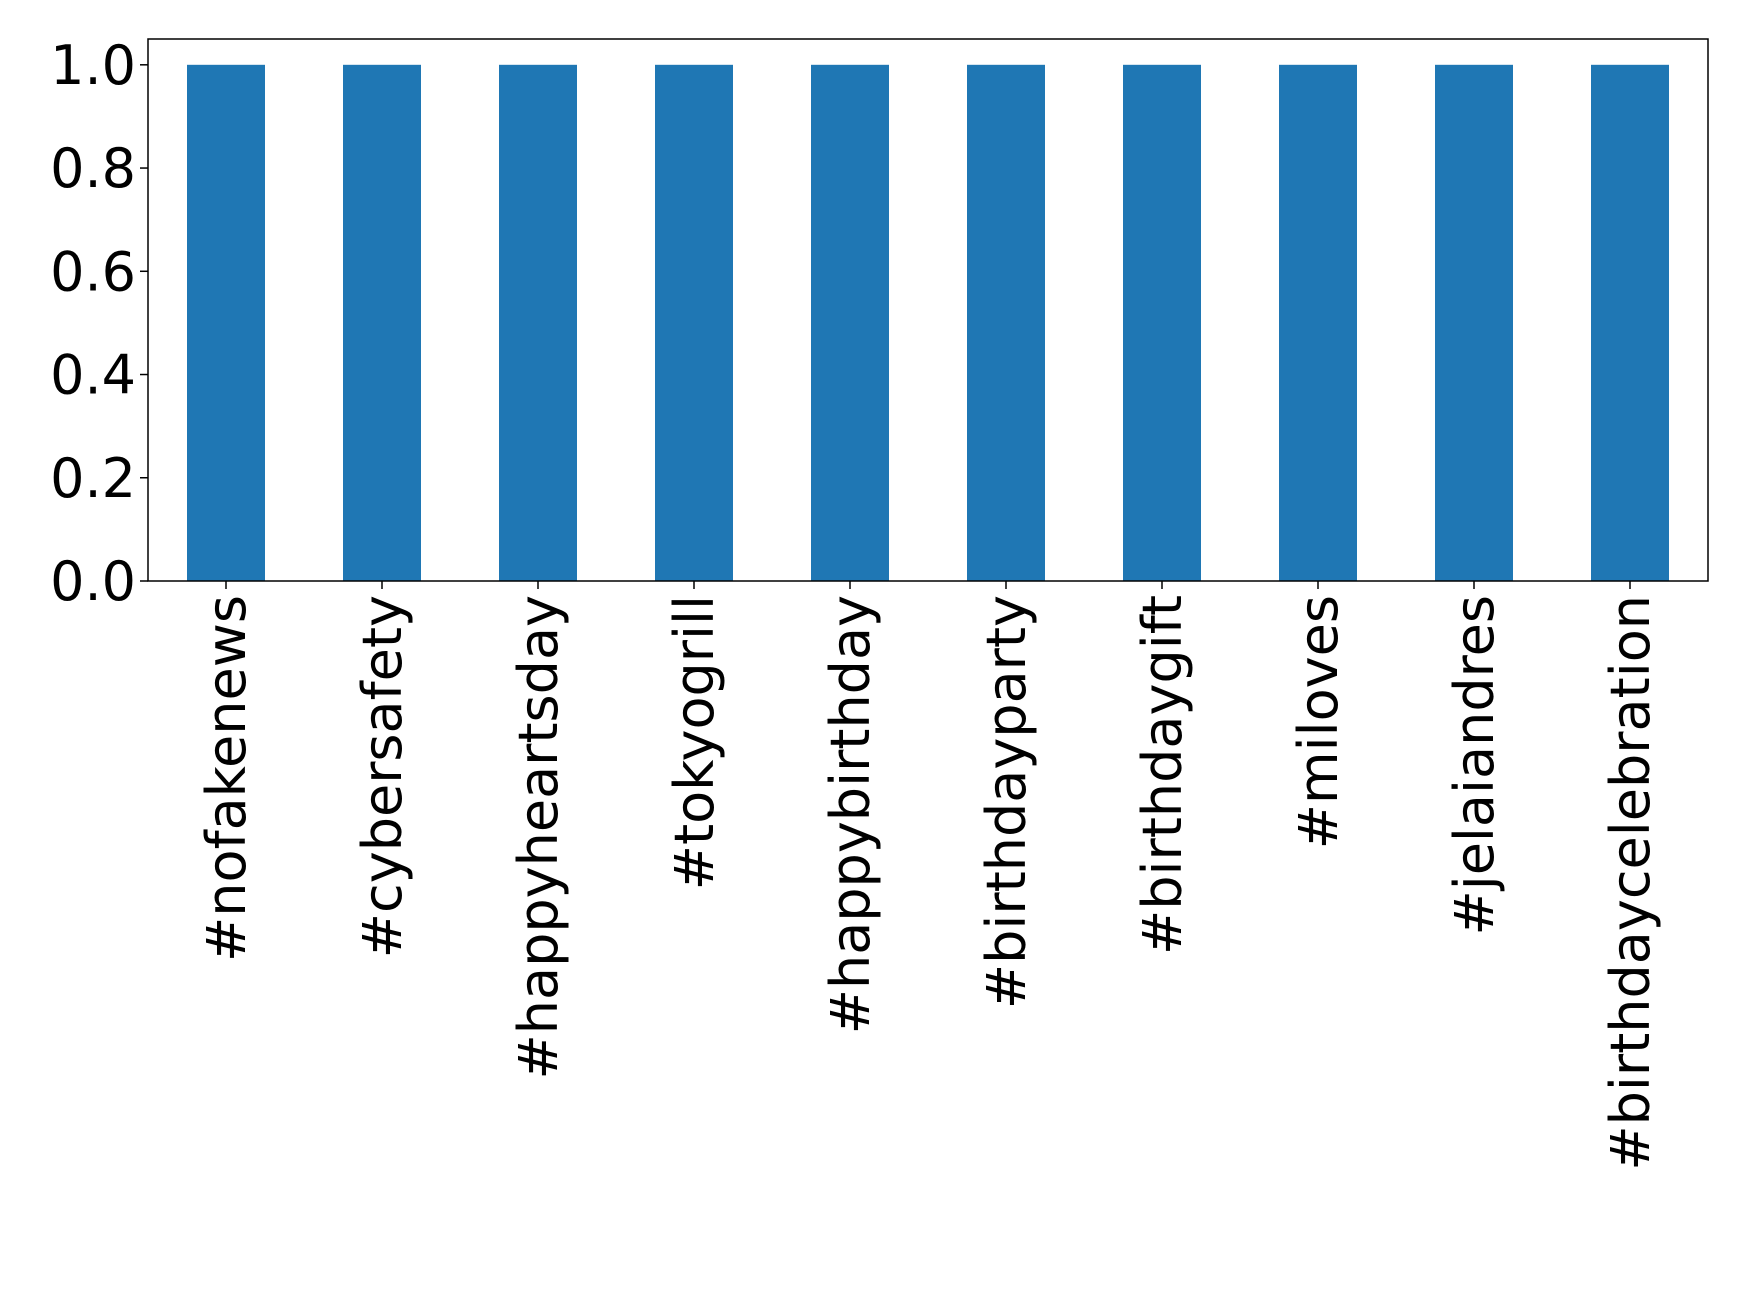 The image size is (1739, 1294). What do you see at coordinates (694, 742) in the screenshot?
I see `x-tick-label: #tokyogrill` at bounding box center [694, 742].